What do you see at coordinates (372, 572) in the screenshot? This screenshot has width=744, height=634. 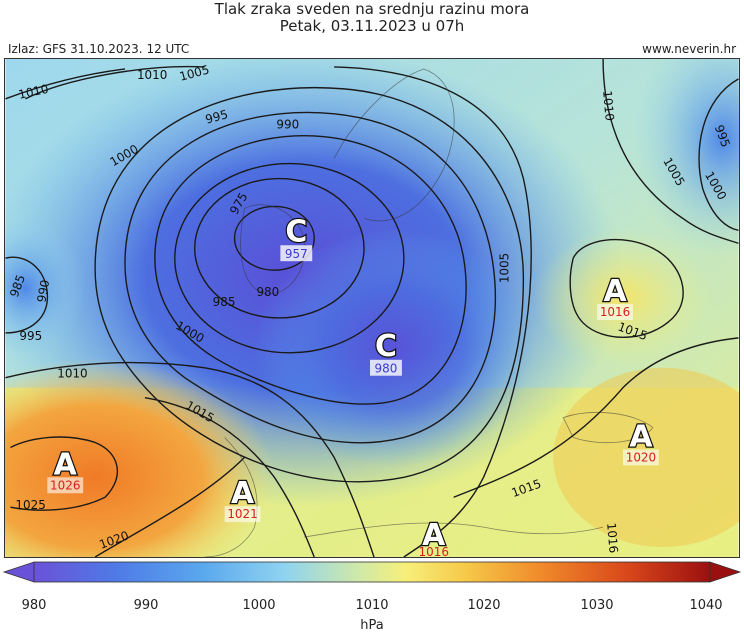 I see `colorbar-gradient` at bounding box center [372, 572].